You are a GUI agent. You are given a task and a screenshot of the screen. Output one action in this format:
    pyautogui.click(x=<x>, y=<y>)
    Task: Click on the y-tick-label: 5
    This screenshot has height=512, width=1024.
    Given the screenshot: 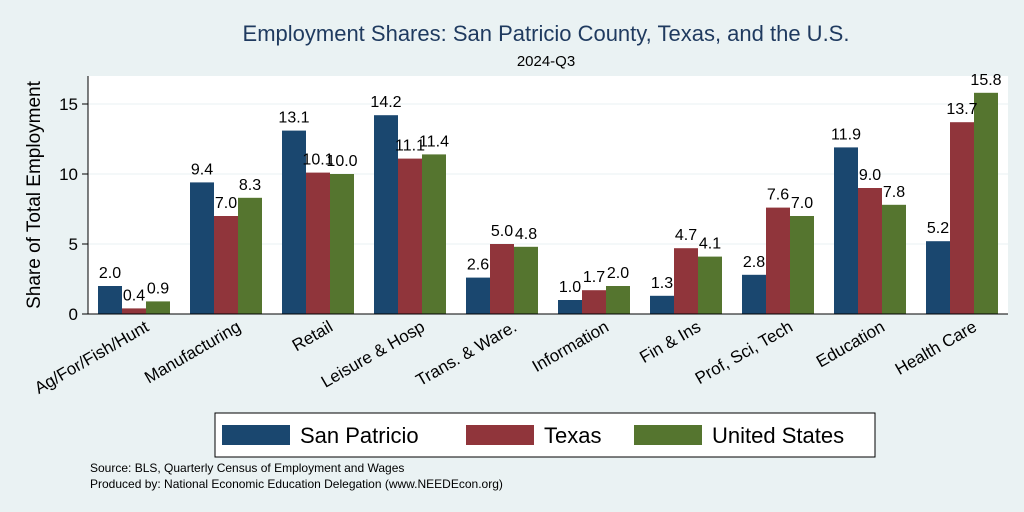 What is the action you would take?
    pyautogui.click(x=73, y=244)
    